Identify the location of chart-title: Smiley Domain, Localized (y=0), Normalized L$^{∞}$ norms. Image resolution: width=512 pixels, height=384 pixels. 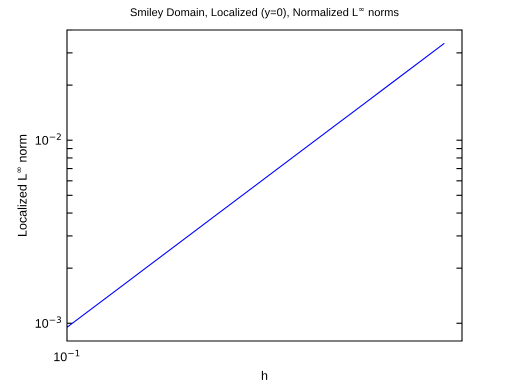
(264, 13).